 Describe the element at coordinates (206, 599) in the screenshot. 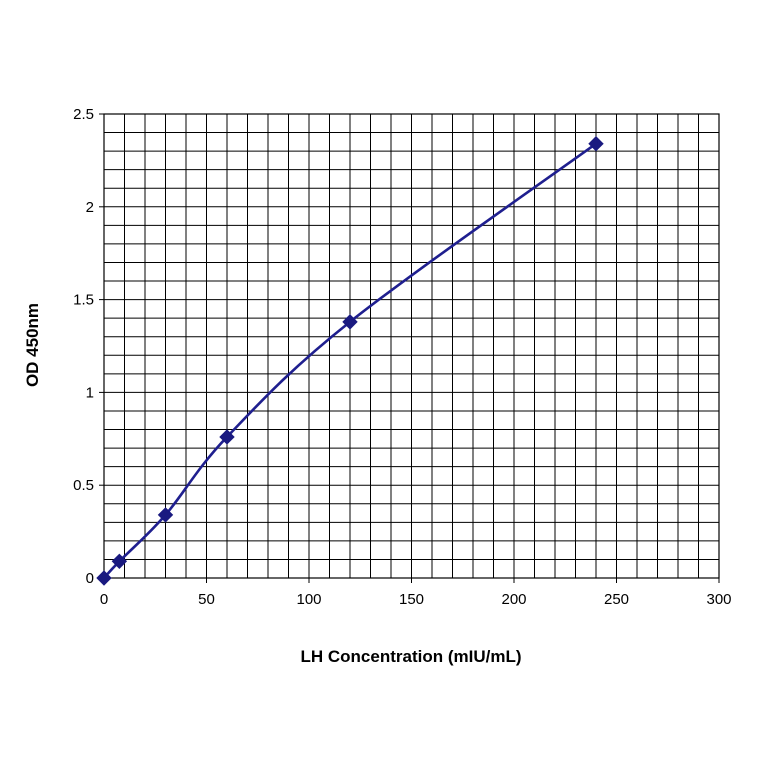

I see `x-tick-label: 50` at that location.